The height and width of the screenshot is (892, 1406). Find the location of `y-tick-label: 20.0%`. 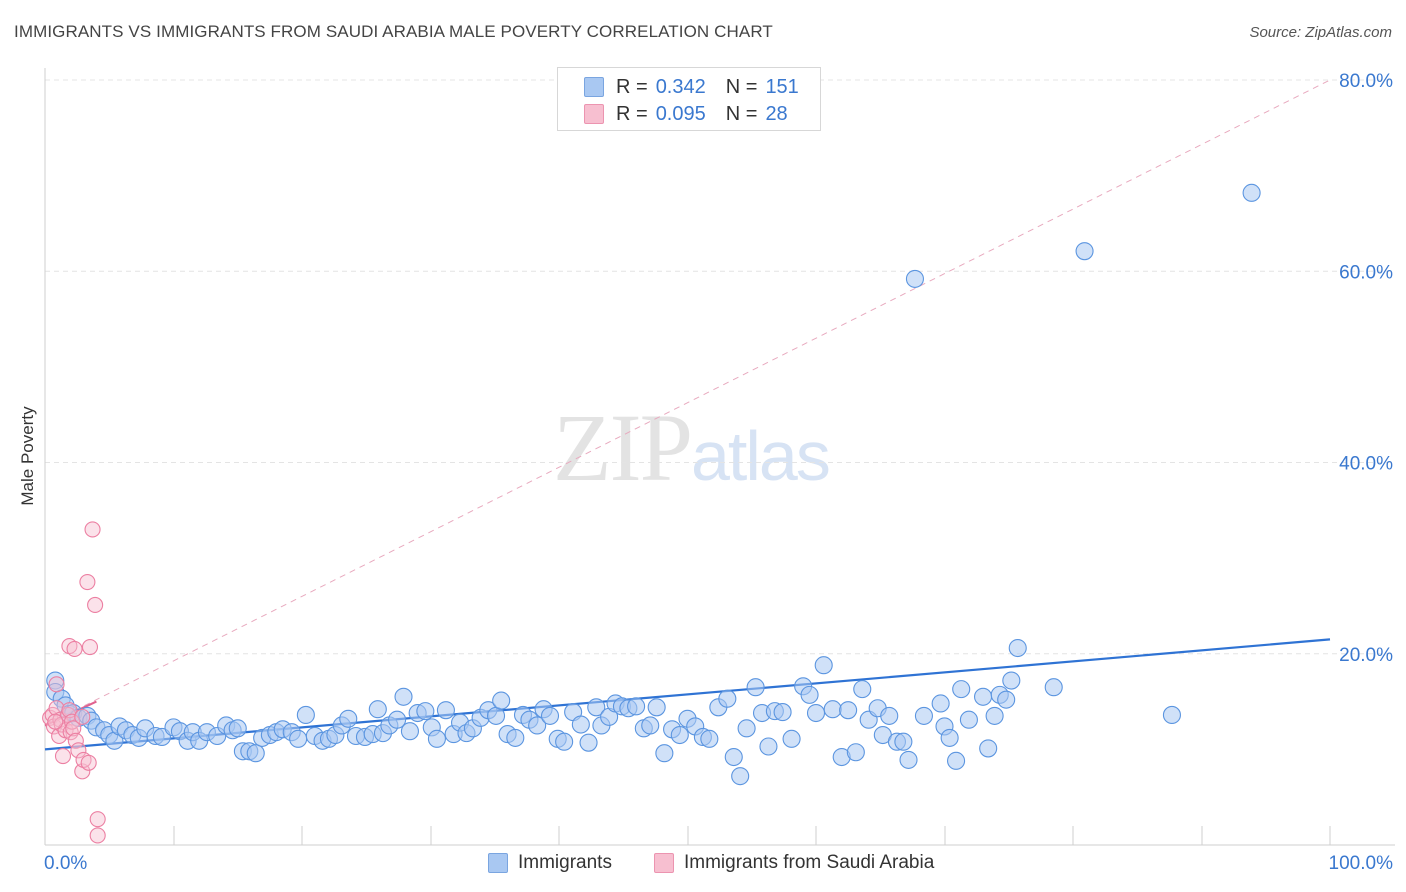

y-tick-label: 20.0% is located at coordinates (1366, 655).